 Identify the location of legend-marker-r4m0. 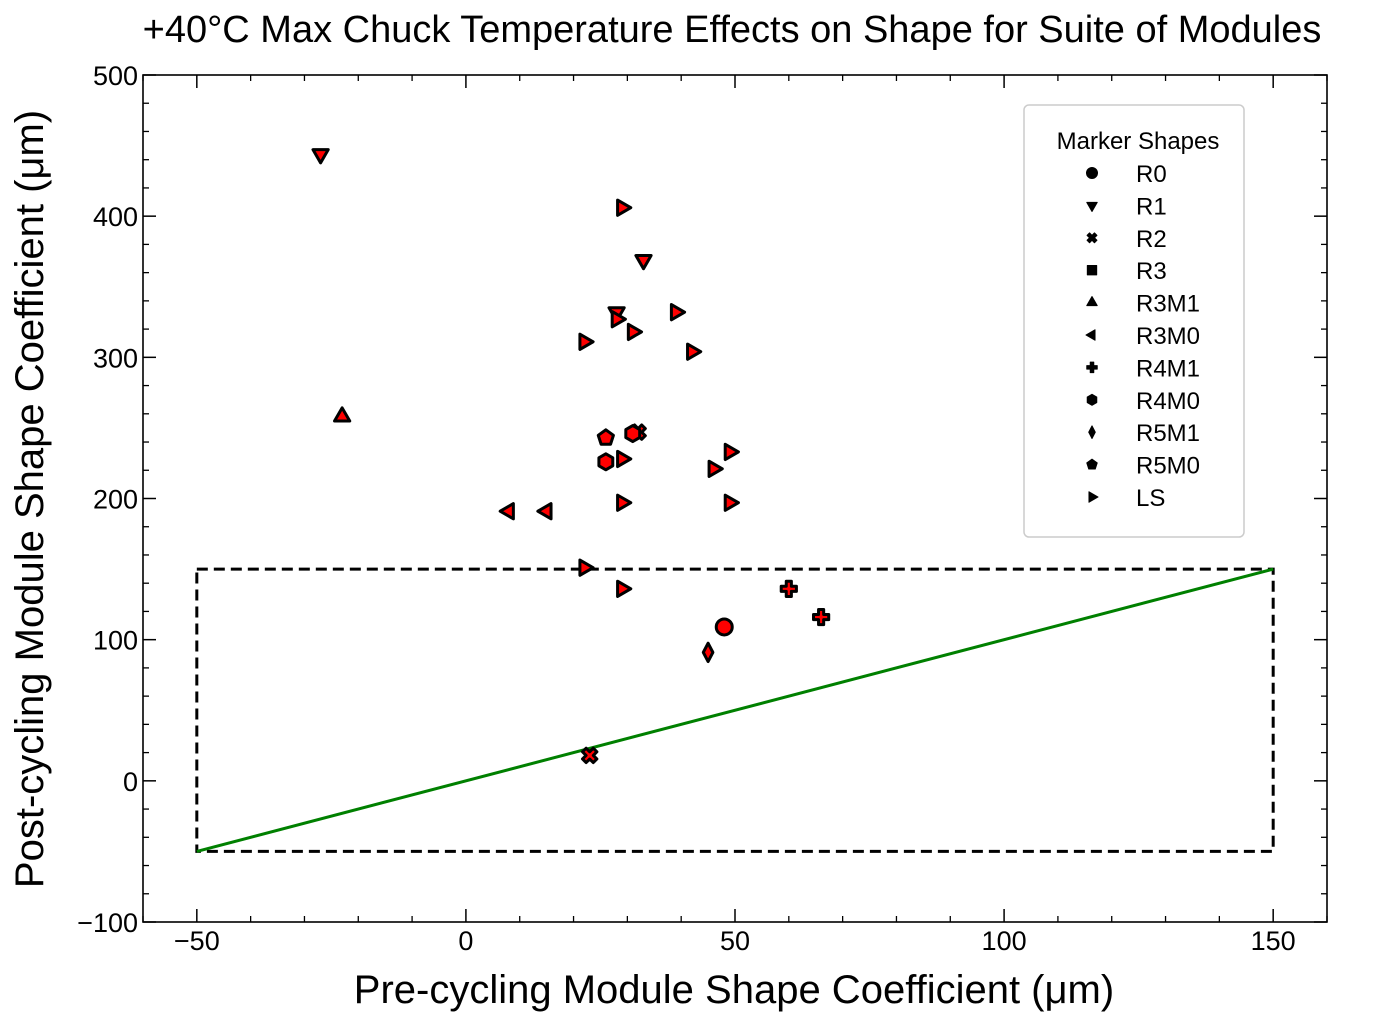
(1092, 399).